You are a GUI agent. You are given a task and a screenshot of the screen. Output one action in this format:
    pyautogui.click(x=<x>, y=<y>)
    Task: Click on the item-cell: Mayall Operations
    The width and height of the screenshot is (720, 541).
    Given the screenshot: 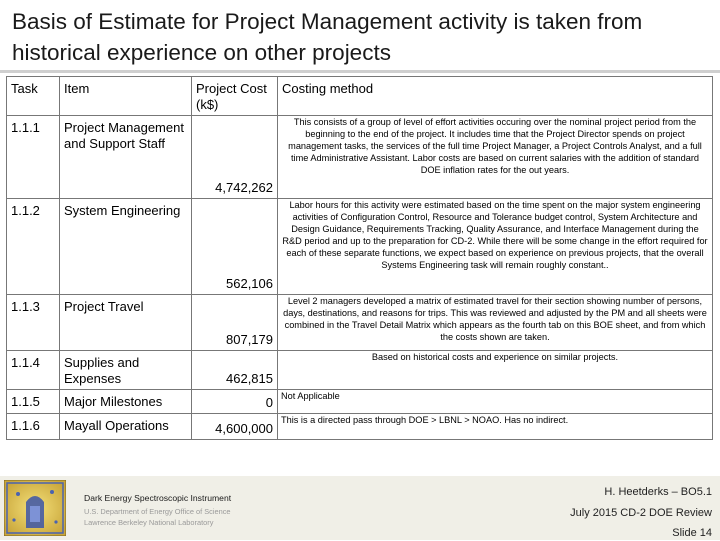 What is the action you would take?
    pyautogui.click(x=125, y=426)
    